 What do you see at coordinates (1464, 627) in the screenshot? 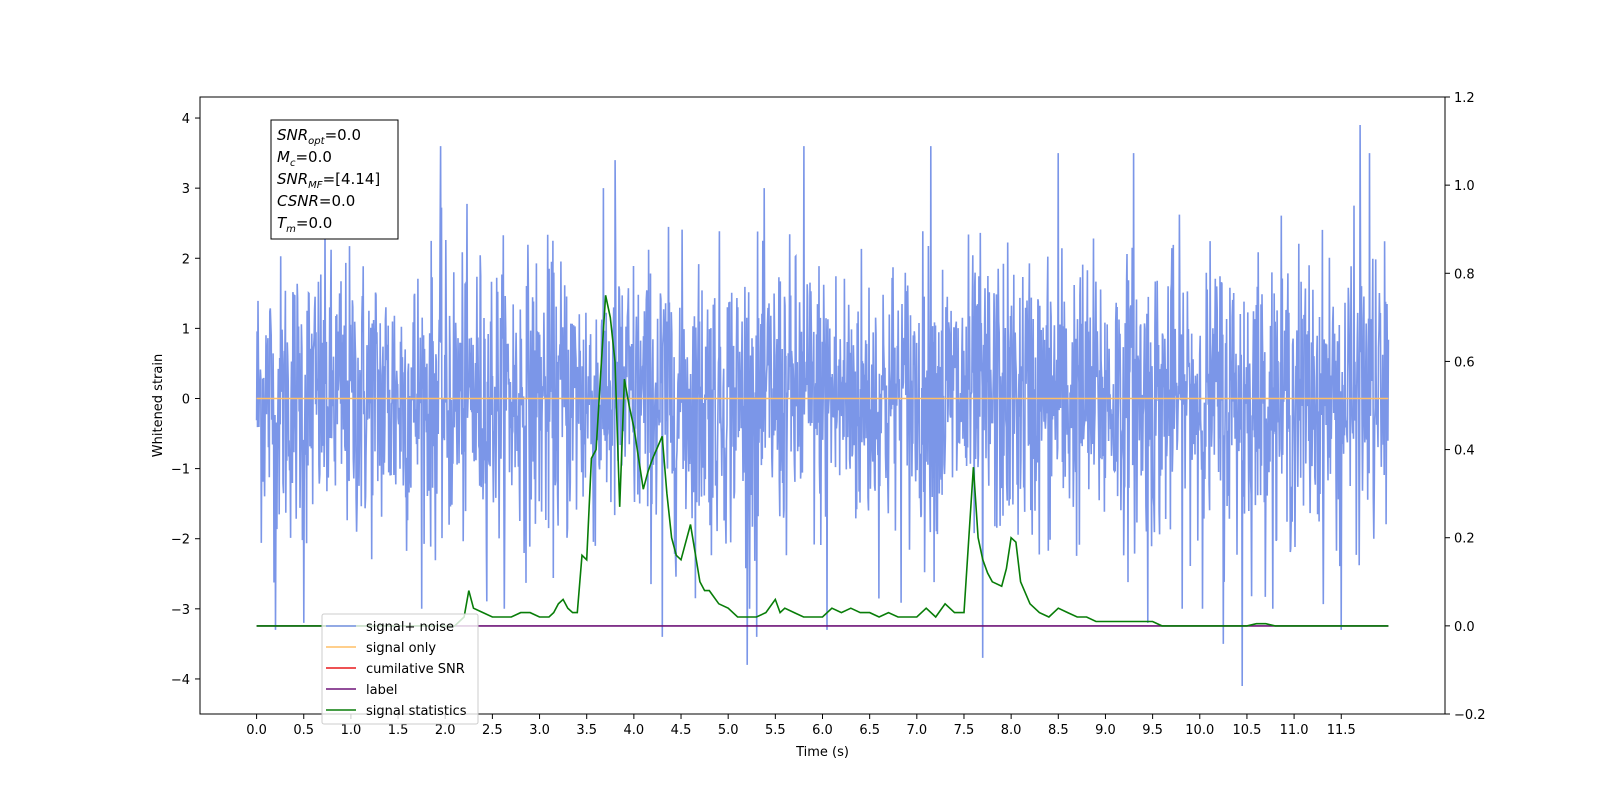
I see `y2-tick-label: 0.0` at bounding box center [1464, 627].